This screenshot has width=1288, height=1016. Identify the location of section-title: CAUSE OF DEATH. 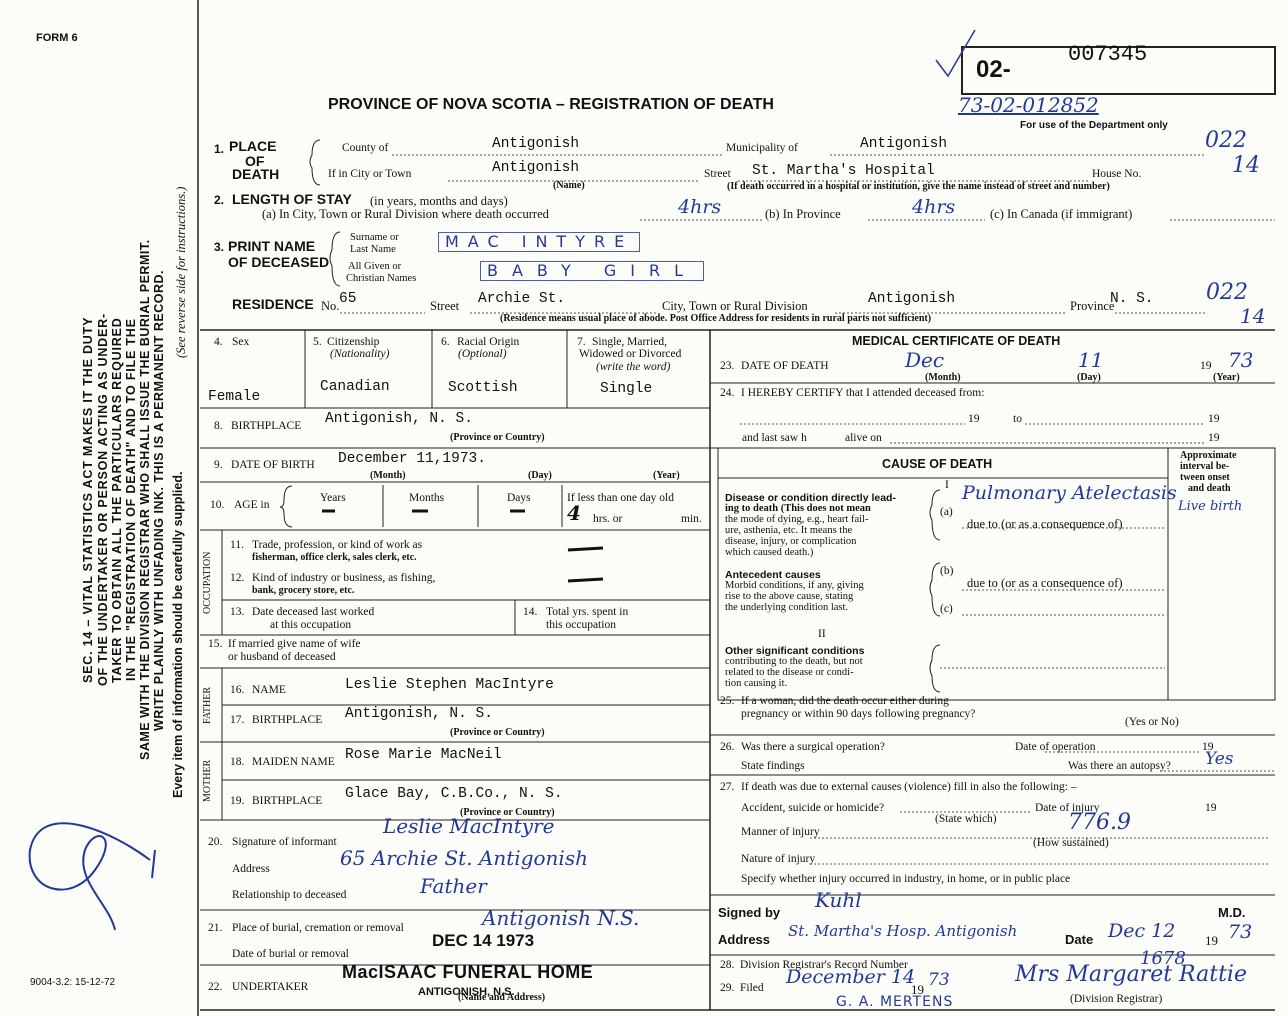
(937, 464).